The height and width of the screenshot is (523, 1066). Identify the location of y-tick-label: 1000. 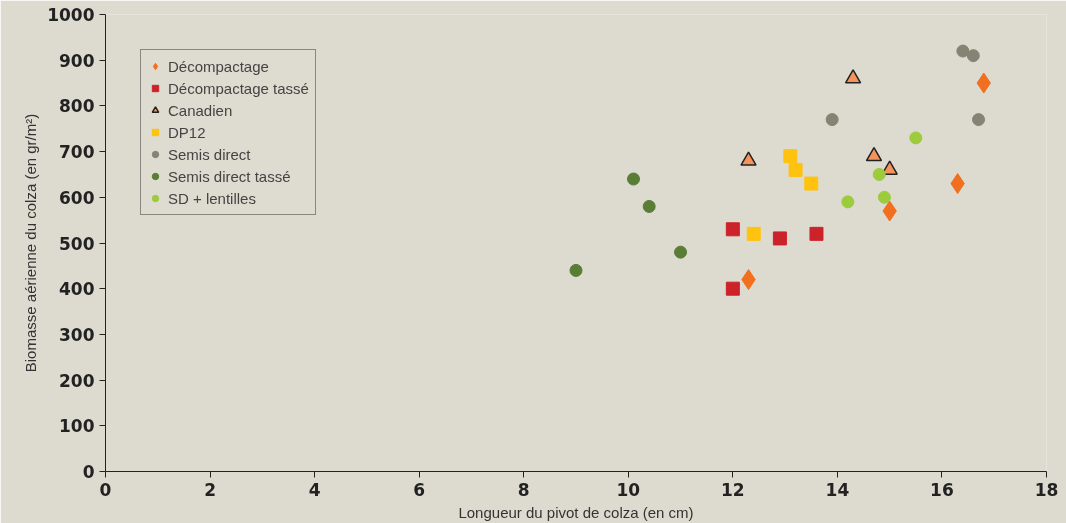
(71, 15).